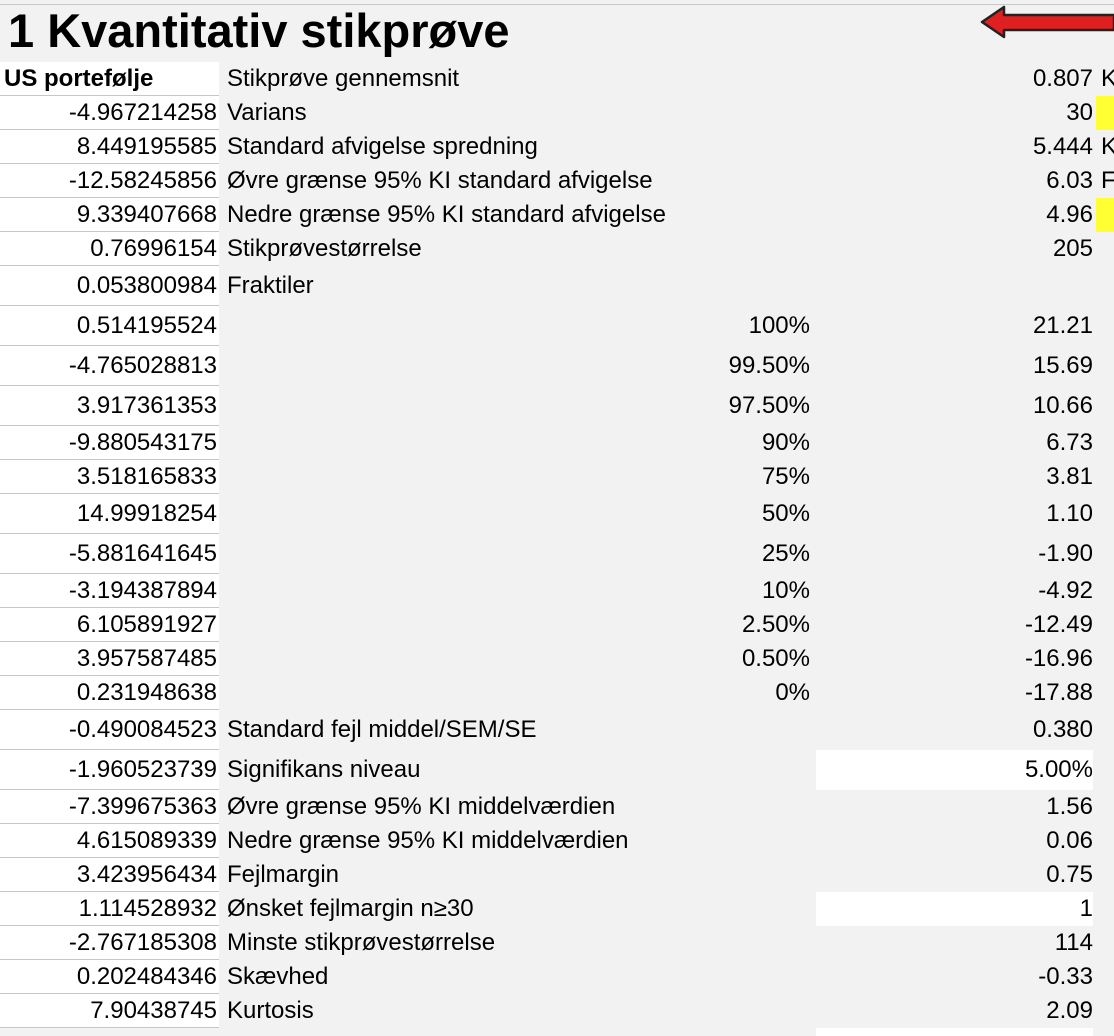 The image size is (1114, 1036). Describe the element at coordinates (557, 366) in the screenshot. I see `table-row: -4.765028813 99.50% 15.69` at that location.